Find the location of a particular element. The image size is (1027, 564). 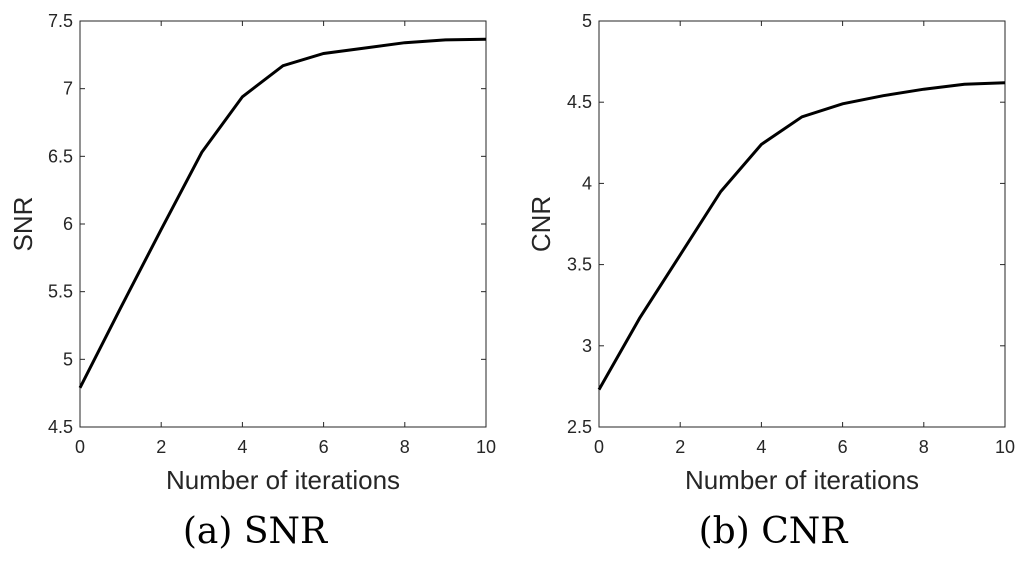

cnr-y-tick-label: 3.5 is located at coordinates (579, 265).